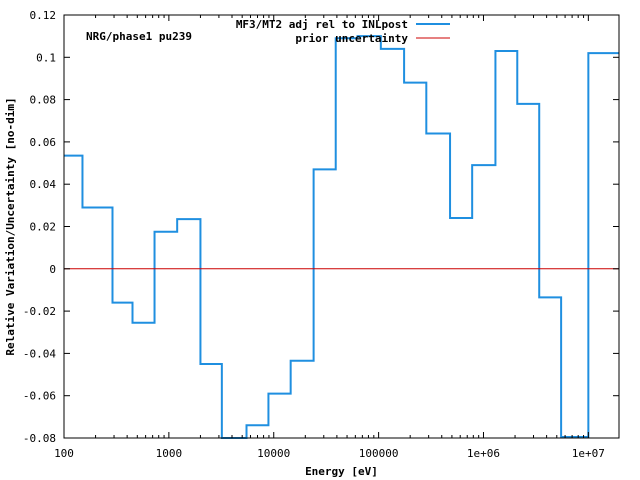 This screenshot has width=640, height=480. What do you see at coordinates (43, 100) in the screenshot?
I see `y-tick-label: 0.08` at bounding box center [43, 100].